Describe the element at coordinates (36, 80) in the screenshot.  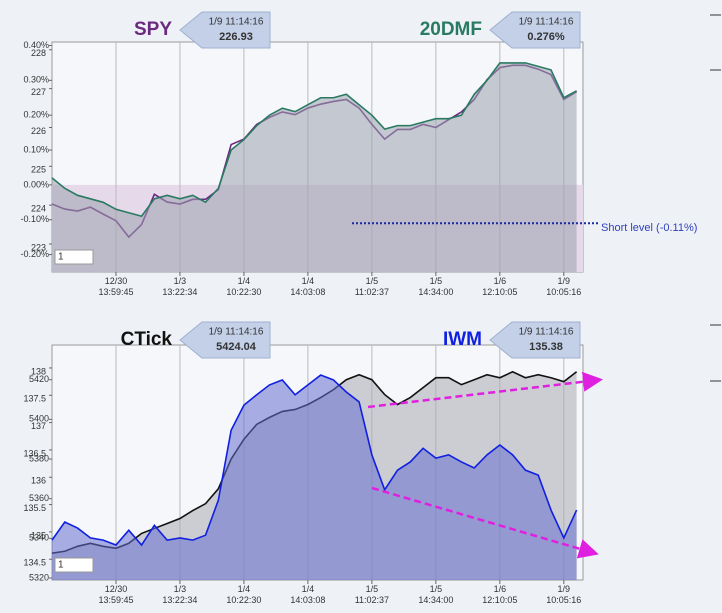
I see `y-tick-label: 0.30%` at that location.